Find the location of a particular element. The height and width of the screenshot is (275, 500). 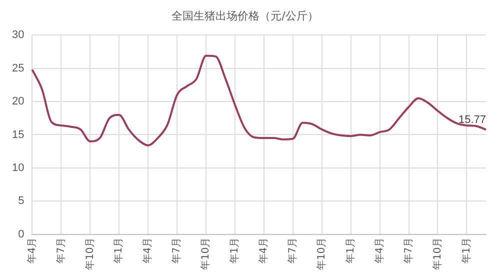

y-tick-label: 10 is located at coordinates (18, 168).